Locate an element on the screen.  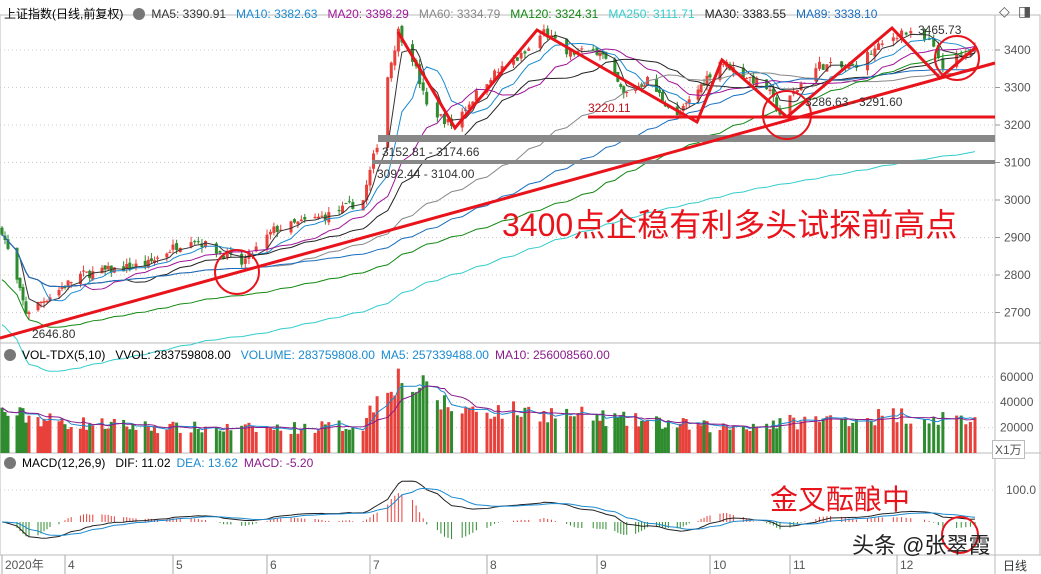
macd-settings-icon is located at coordinates (10, 463).